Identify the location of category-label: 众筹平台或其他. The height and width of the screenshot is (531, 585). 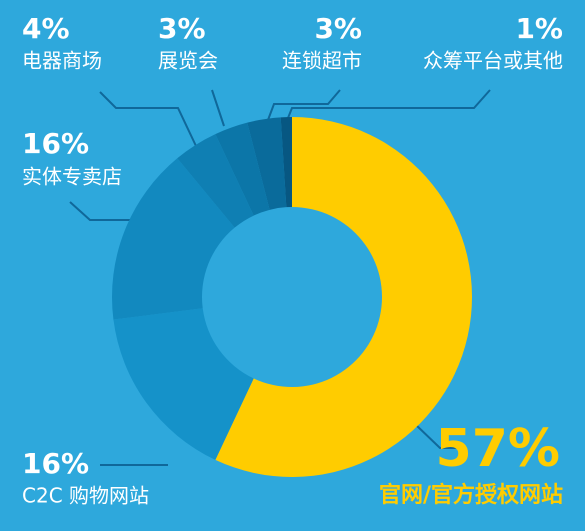
(493, 61).